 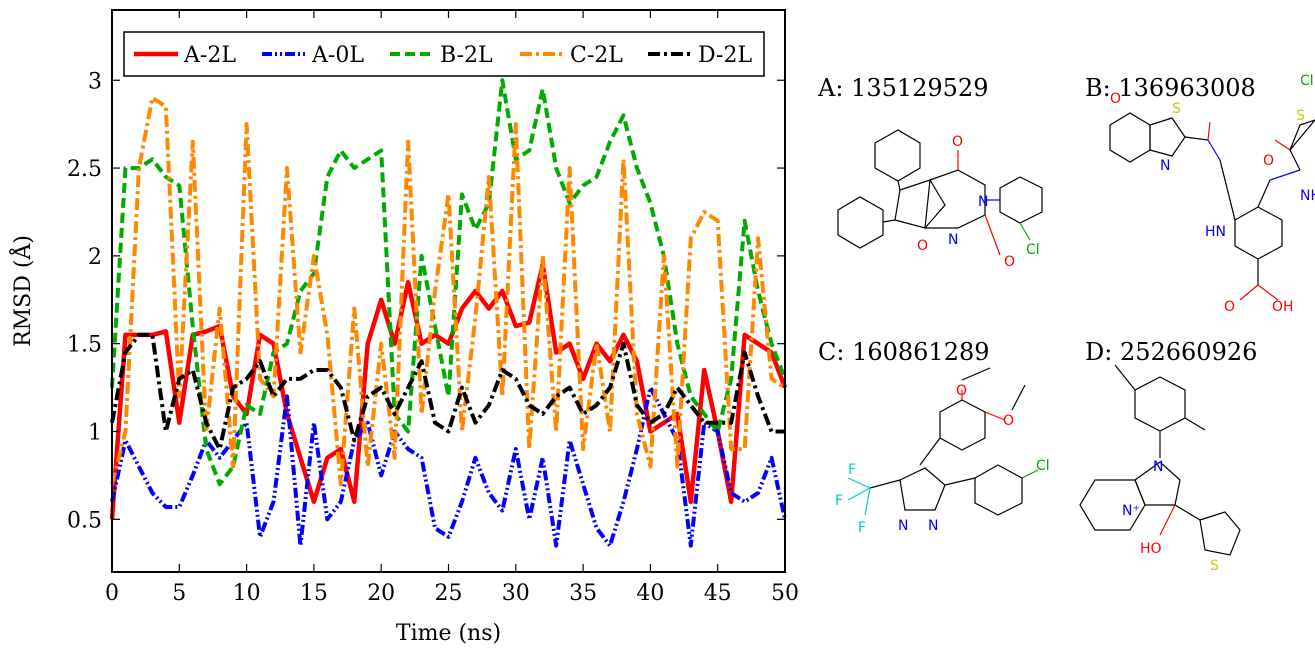 What do you see at coordinates (448, 466) in the screenshot?
I see `series-line-a-0l` at bounding box center [448, 466].